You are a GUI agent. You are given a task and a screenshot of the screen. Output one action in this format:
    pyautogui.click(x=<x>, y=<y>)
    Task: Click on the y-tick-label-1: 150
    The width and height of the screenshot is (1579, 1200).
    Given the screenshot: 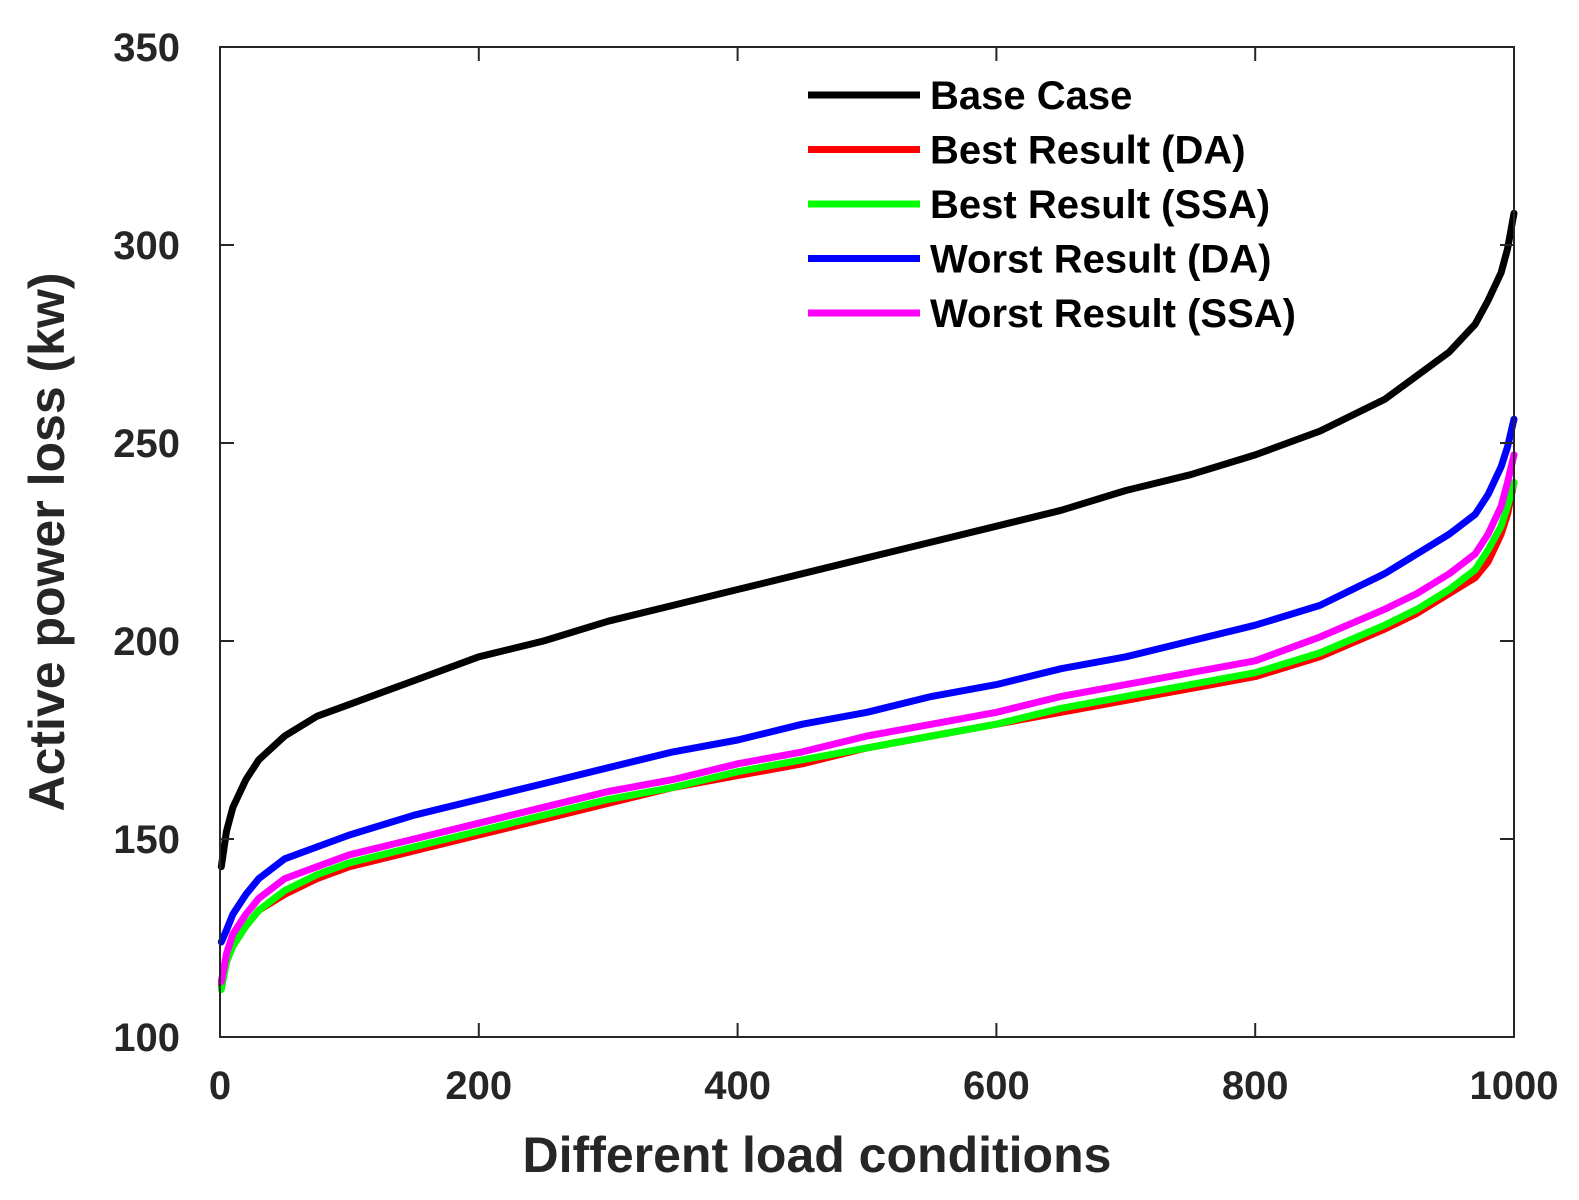 What is the action you would take?
    pyautogui.click(x=146, y=840)
    